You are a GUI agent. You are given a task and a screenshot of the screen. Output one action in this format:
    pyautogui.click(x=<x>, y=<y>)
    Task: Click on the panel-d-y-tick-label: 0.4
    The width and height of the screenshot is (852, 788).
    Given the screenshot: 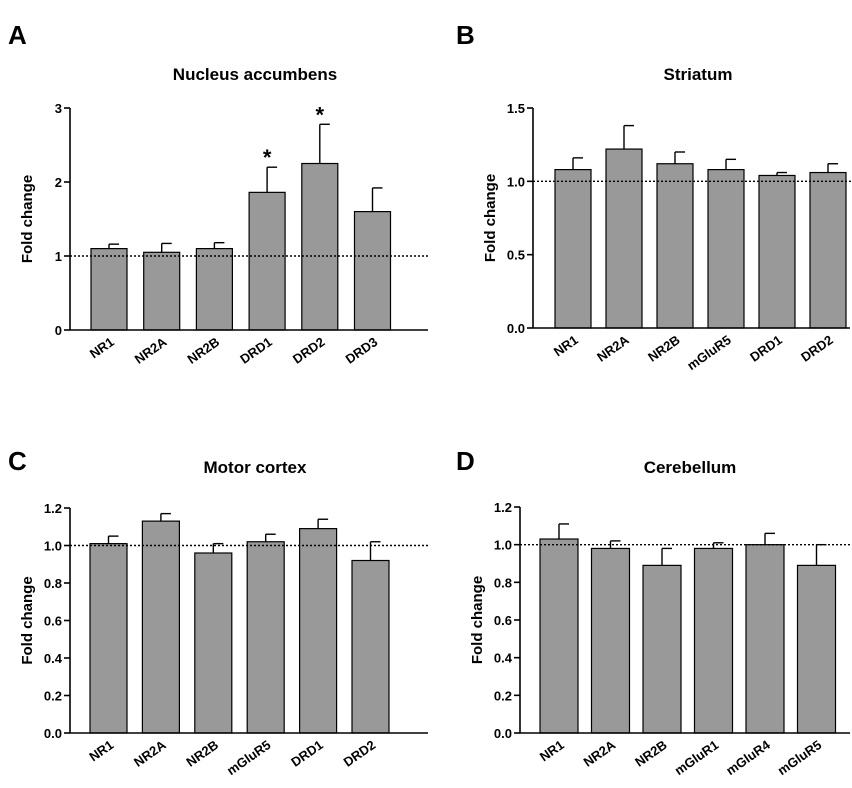 What is the action you would take?
    pyautogui.click(x=503, y=658)
    